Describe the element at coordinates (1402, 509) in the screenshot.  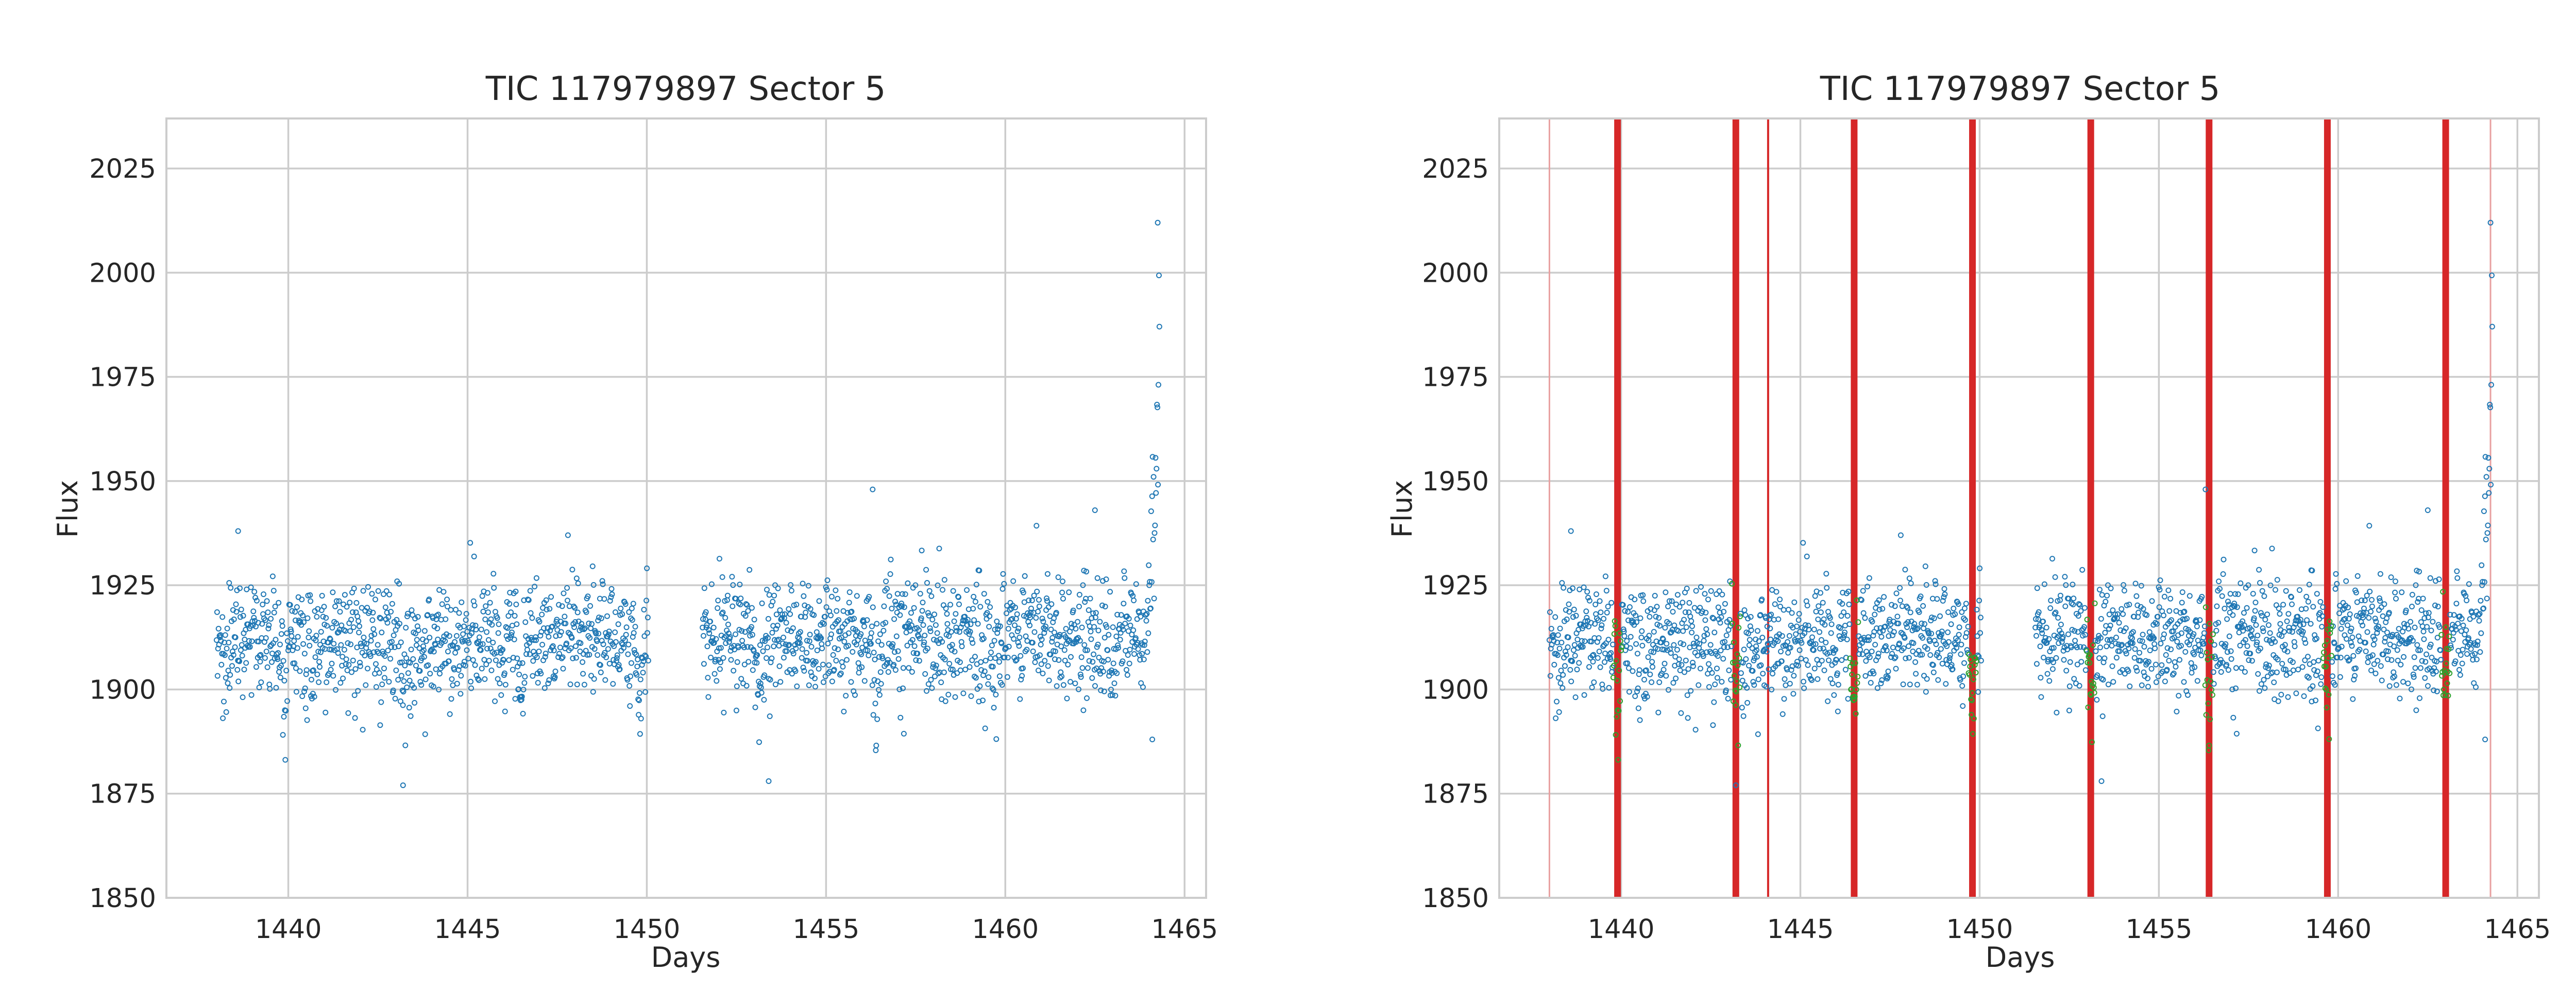
I see `y-axis-label: Flux` at that location.